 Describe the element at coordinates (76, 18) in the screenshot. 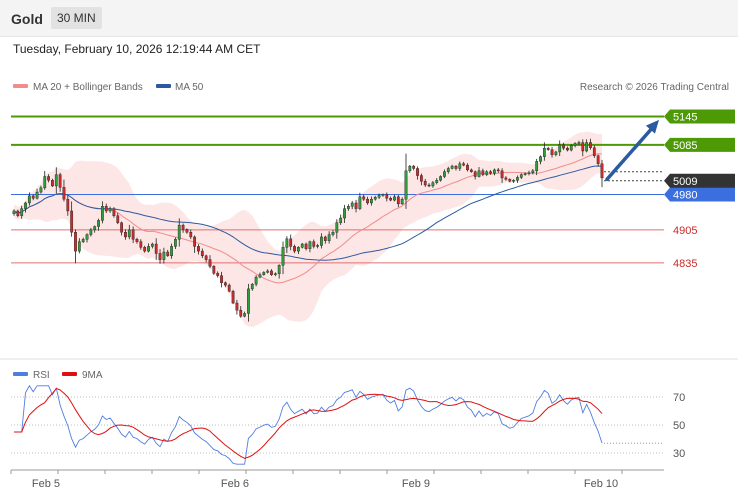

I see `timeframe-badge: 30 MIN` at that location.